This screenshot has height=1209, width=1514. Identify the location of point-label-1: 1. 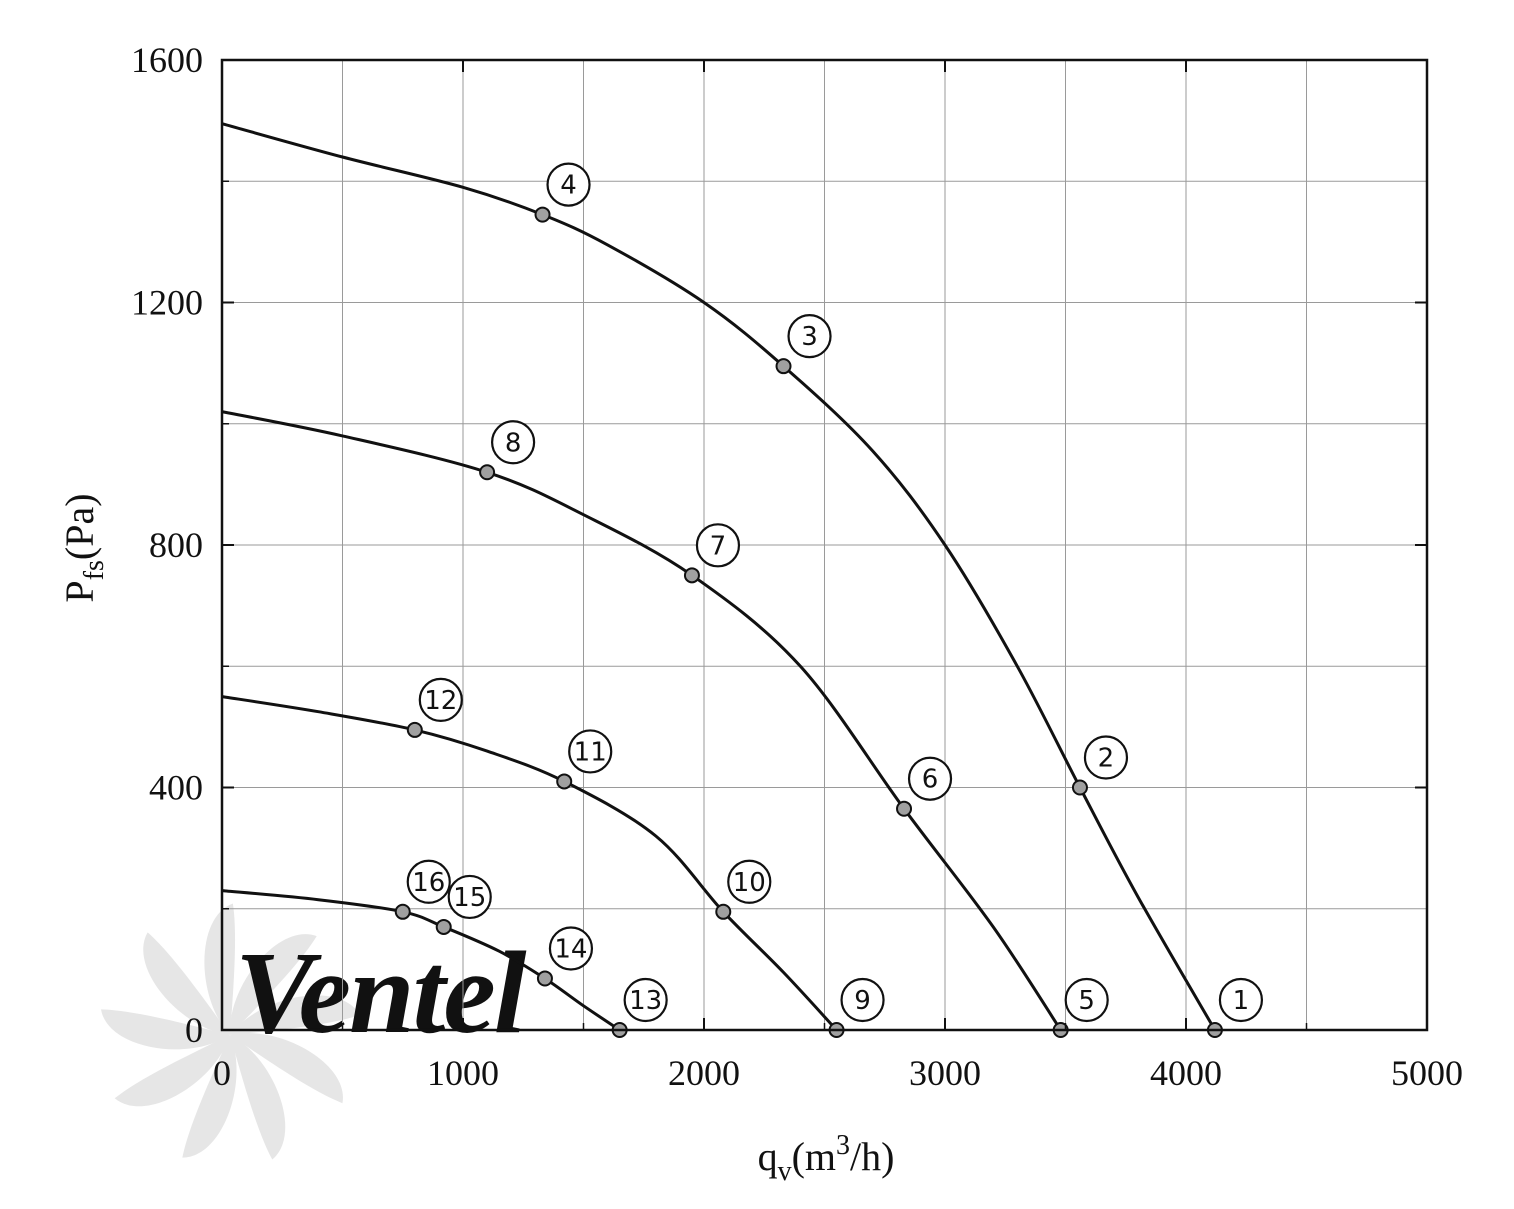
(1241, 1001).